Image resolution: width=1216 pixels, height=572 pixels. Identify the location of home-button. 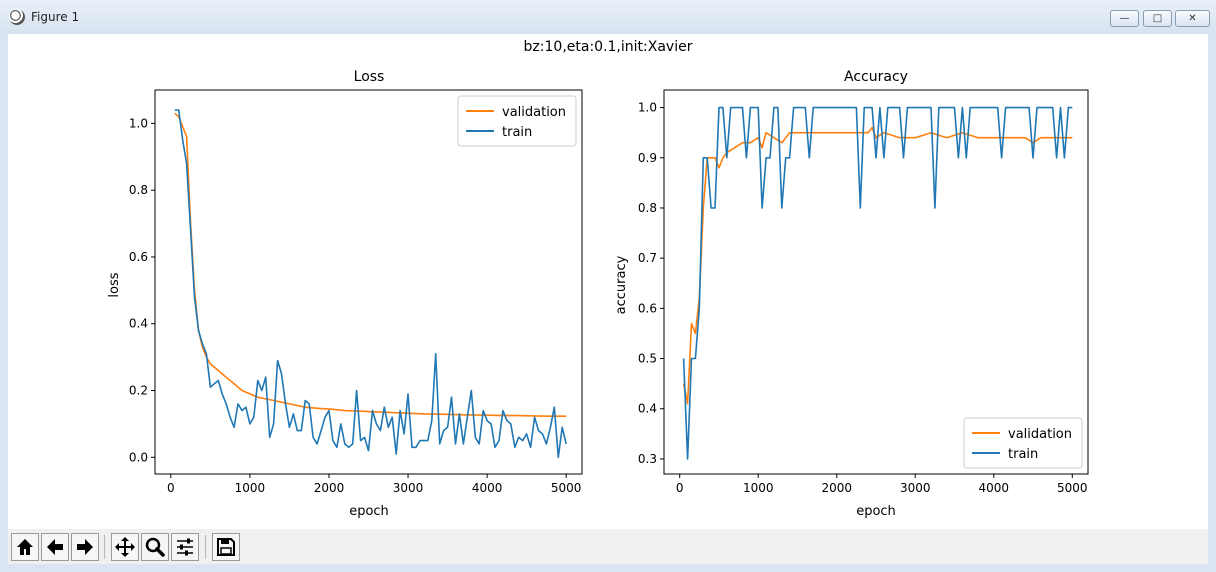
(25, 547).